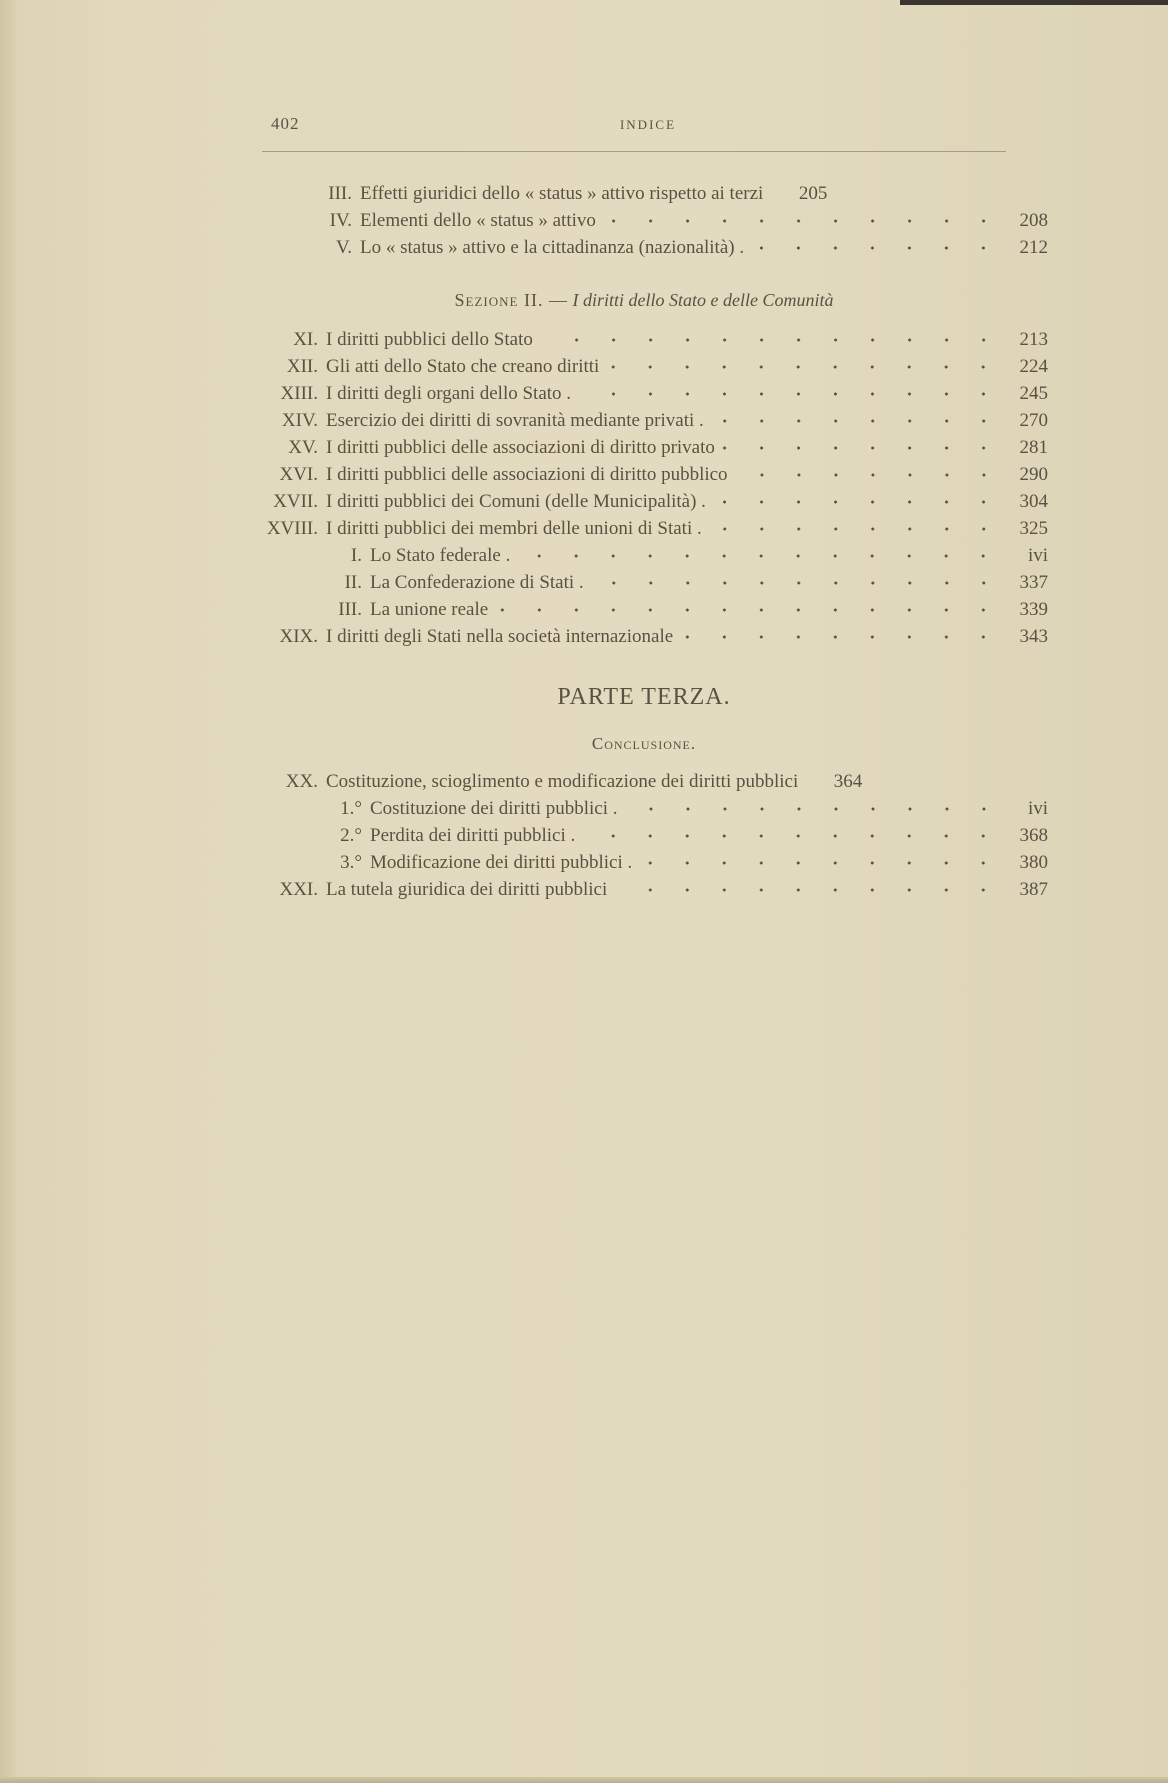 The width and height of the screenshot is (1168, 1783). What do you see at coordinates (299, 393) in the screenshot?
I see `entry-number: XIII.` at bounding box center [299, 393].